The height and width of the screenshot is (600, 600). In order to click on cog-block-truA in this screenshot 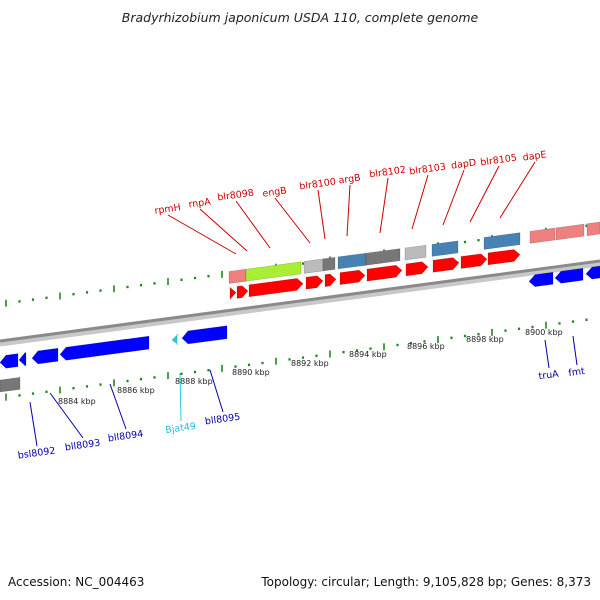, I will do `click(542, 235)`.